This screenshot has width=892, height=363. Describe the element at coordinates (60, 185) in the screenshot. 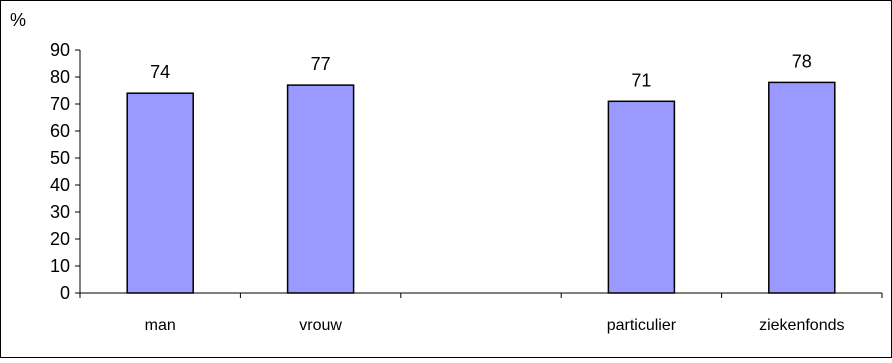

I see `y-tick-label: 40` at that location.